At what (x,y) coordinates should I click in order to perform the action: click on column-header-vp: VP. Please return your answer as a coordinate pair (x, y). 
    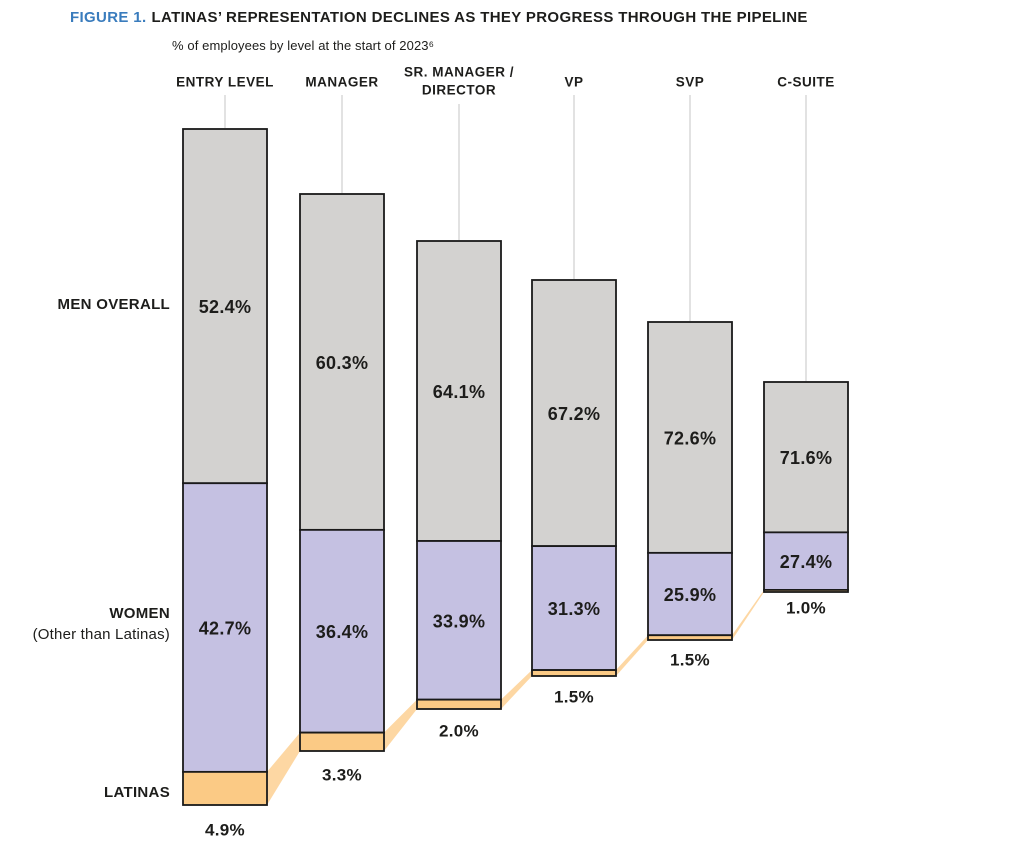
    Looking at the image, I should click on (573, 82).